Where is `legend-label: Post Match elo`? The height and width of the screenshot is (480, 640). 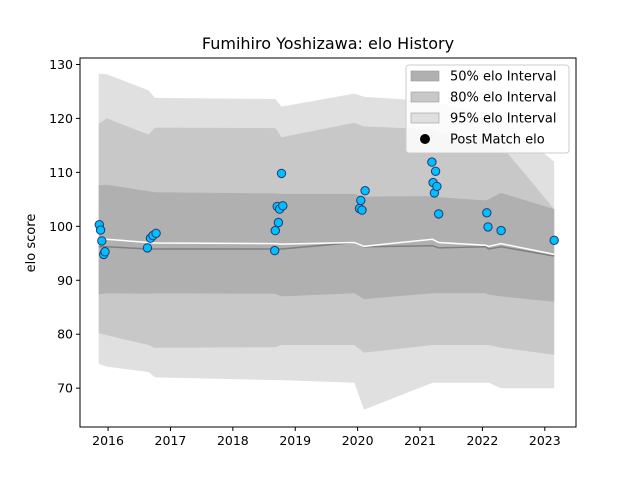
legend-label: Post Match elo is located at coordinates (497, 140).